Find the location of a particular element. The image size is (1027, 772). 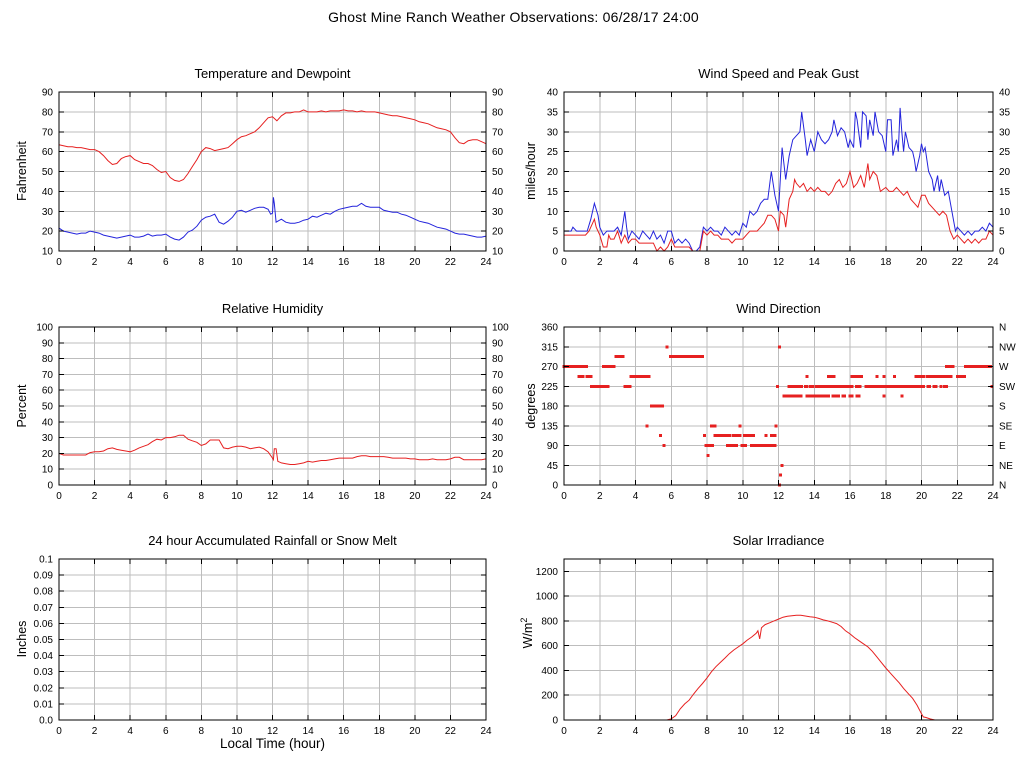

y-tick-label: 270 is located at coordinates (549, 367).